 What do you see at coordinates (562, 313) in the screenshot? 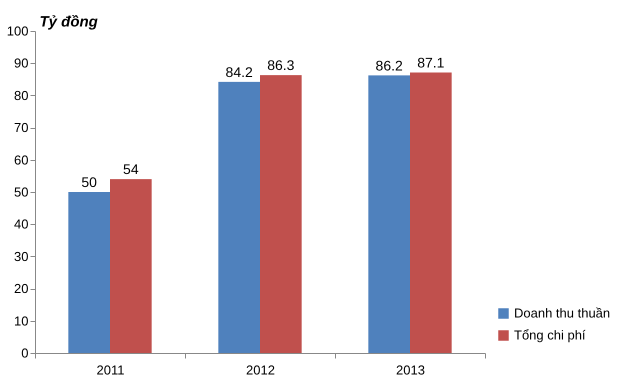
I see `legend-label: Doanh thu thuần` at bounding box center [562, 313].